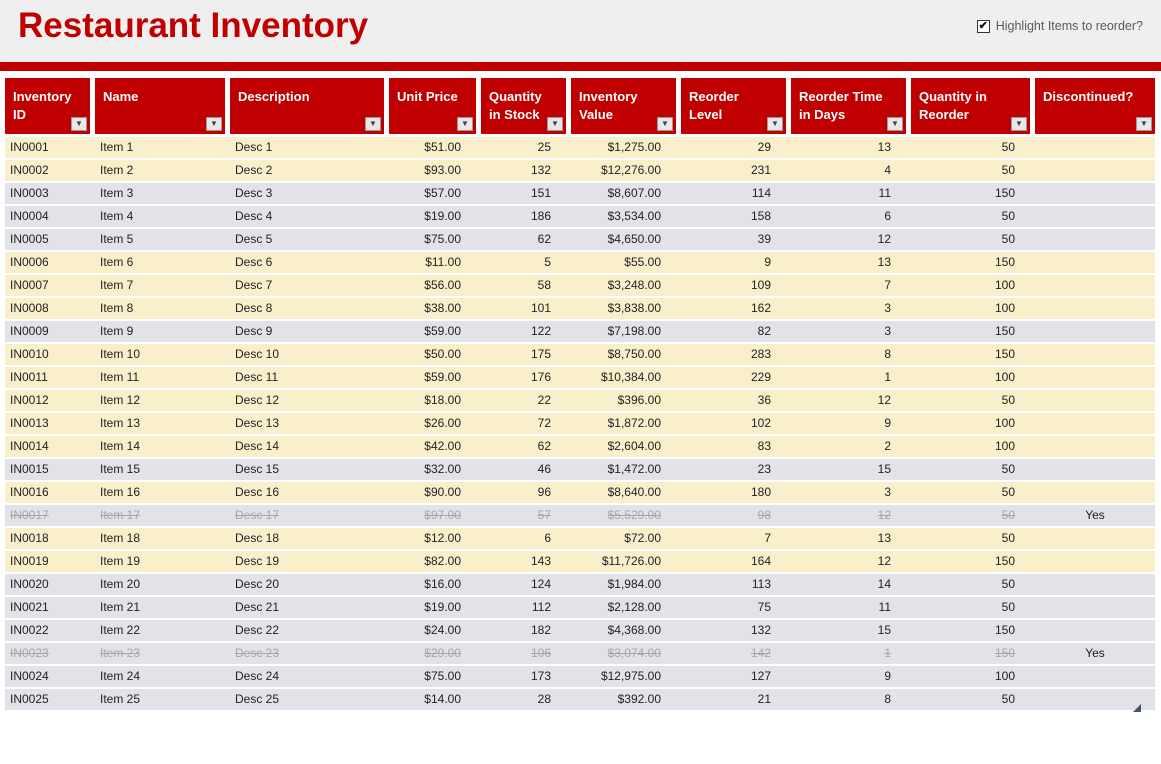  What do you see at coordinates (120, 538) in the screenshot?
I see `cell-name: Item 18` at bounding box center [120, 538].